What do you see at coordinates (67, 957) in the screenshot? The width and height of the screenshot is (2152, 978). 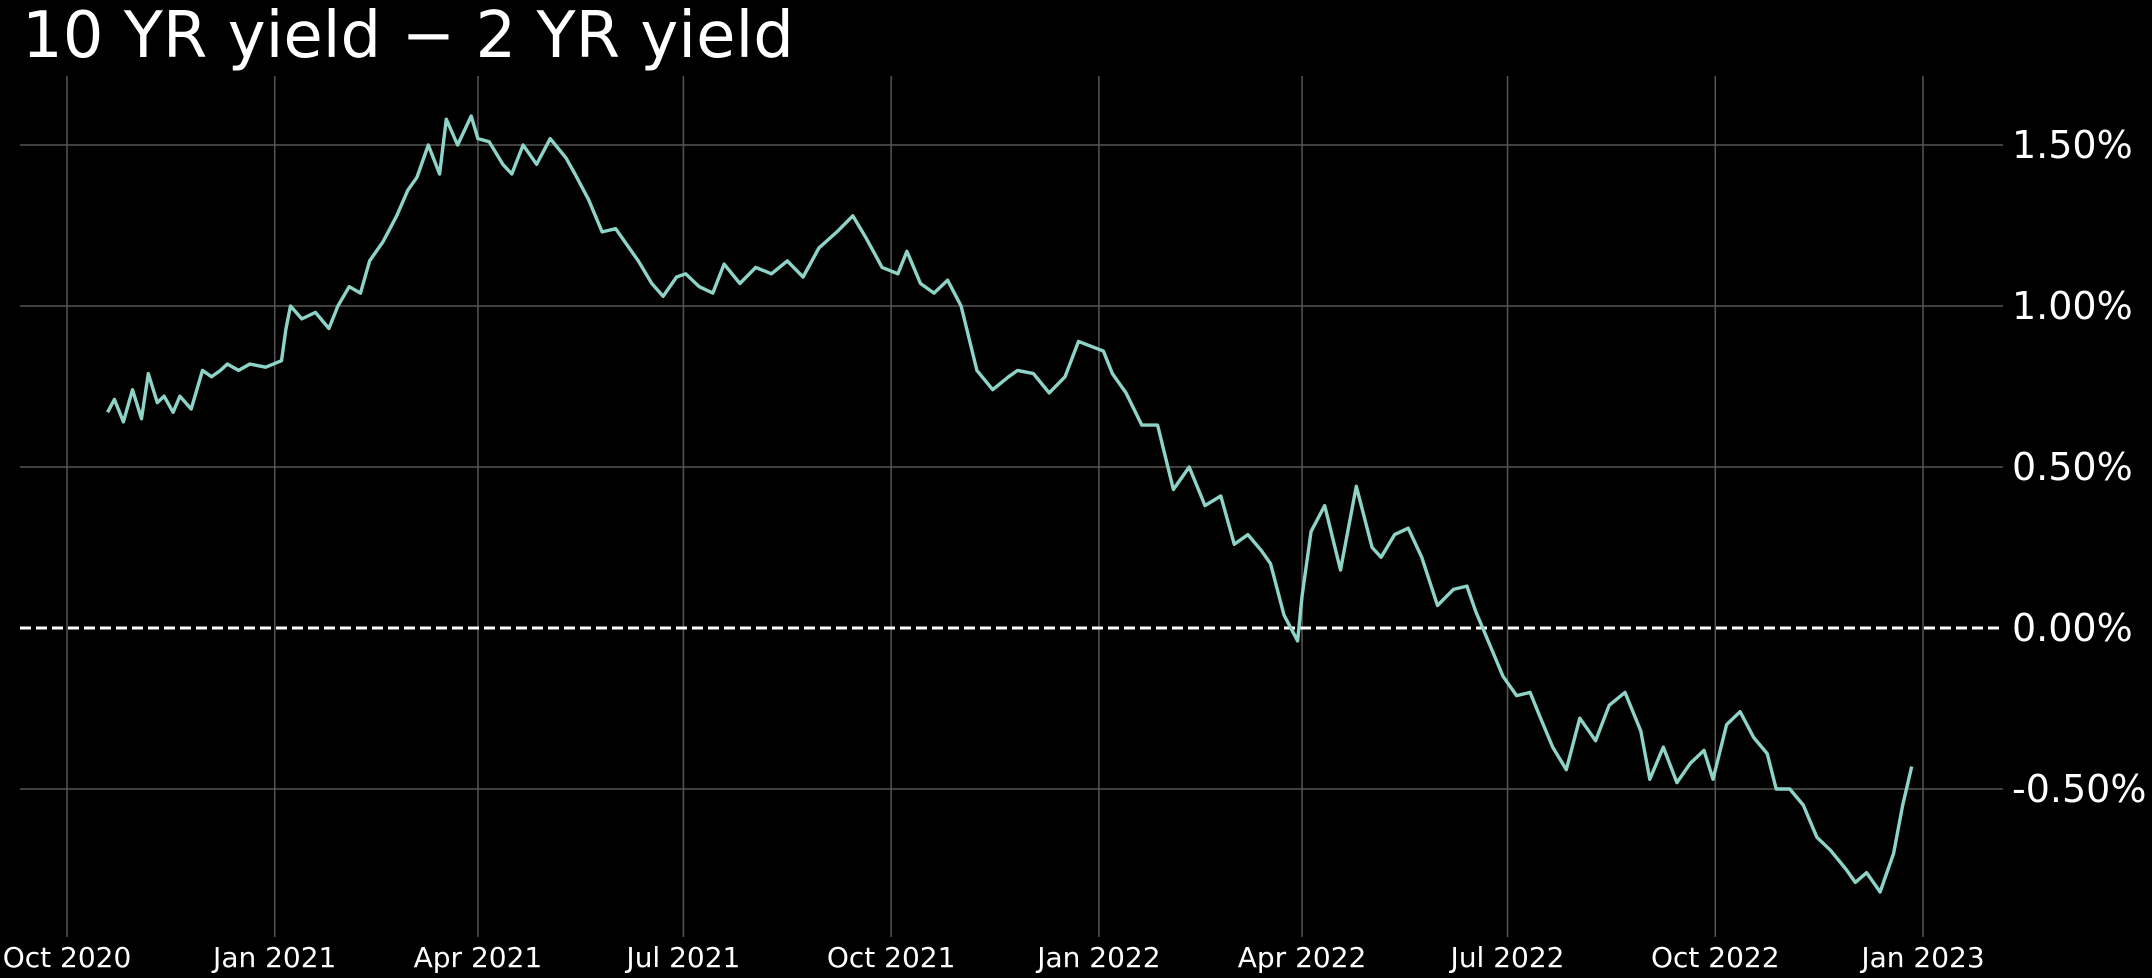 I see `x-tick-label: Oct 2020` at bounding box center [67, 957].